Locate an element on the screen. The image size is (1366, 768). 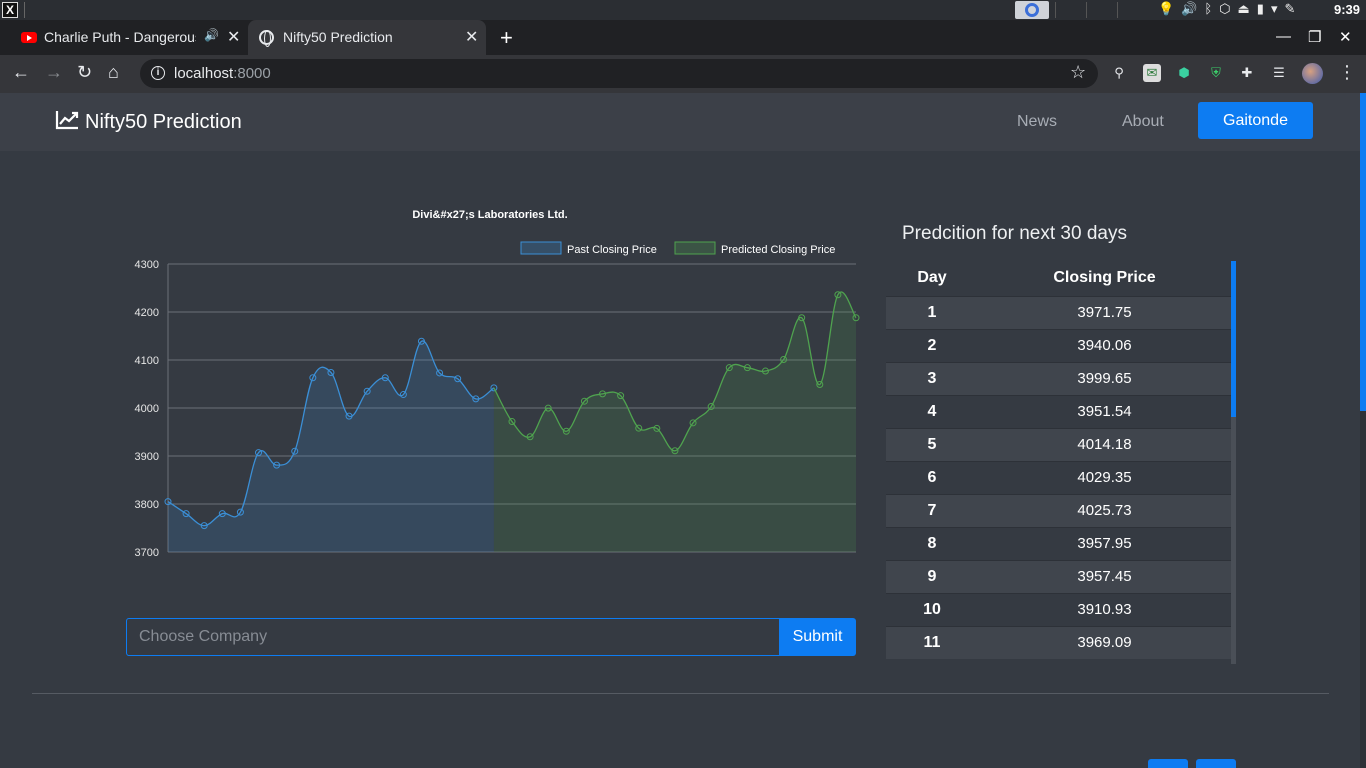
os-menu-icon: X is located at coordinates (10, 10).